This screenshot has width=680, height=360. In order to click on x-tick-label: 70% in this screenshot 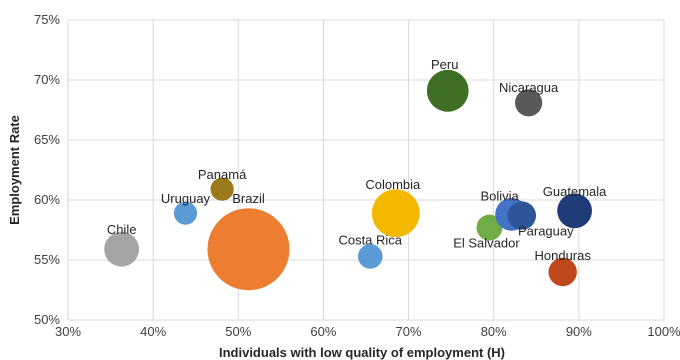, I will do `click(409, 331)`.